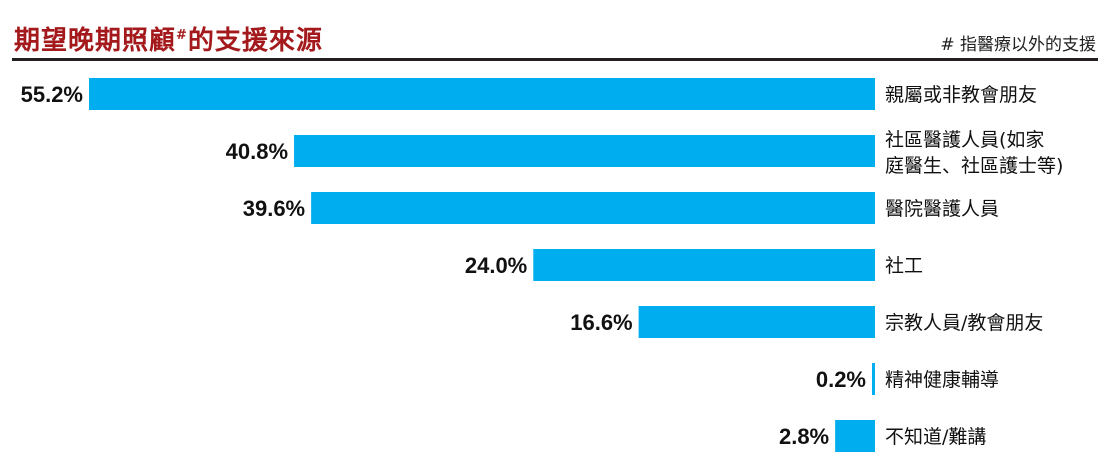  What do you see at coordinates (555, 59) in the screenshot?
I see `title-rule` at bounding box center [555, 59].